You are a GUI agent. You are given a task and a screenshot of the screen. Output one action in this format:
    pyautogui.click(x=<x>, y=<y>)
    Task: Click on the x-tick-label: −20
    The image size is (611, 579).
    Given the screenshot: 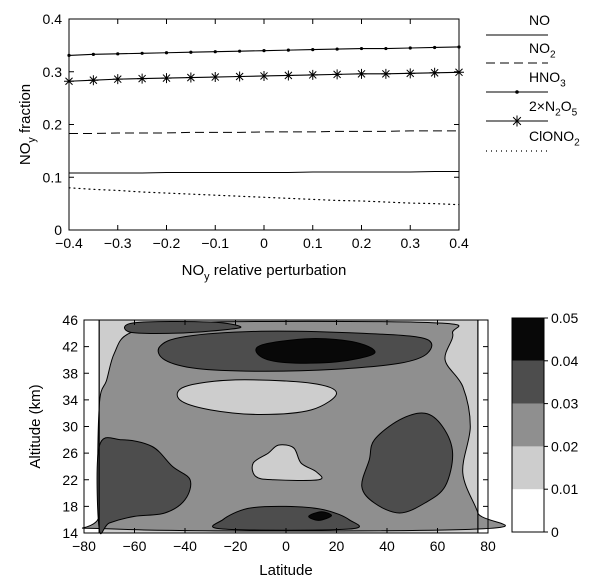 What is the action you would take?
    pyautogui.click(x=236, y=546)
    